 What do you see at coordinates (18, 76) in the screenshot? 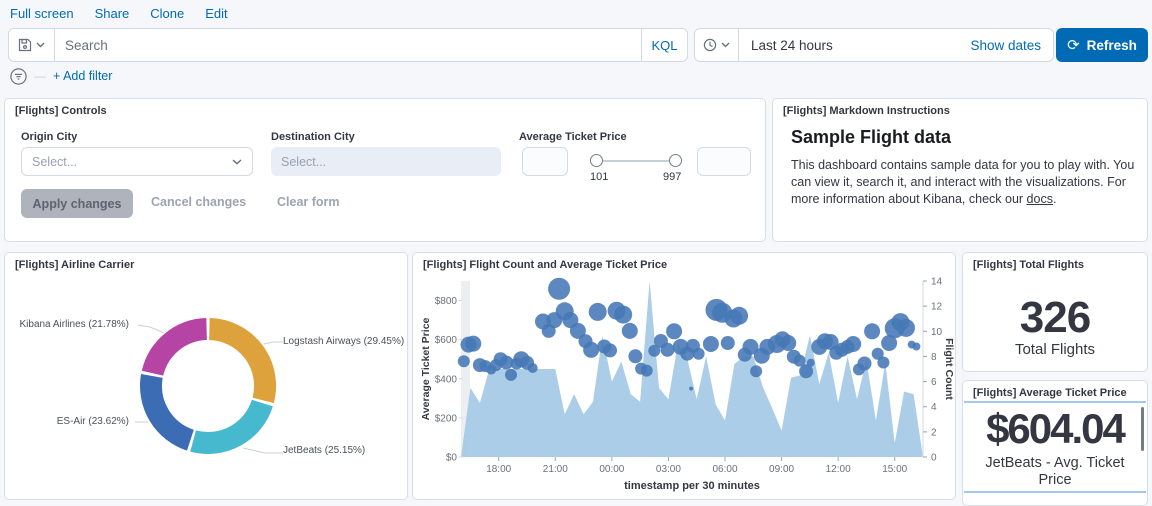
I see `filter-menu-icon` at bounding box center [18, 76].